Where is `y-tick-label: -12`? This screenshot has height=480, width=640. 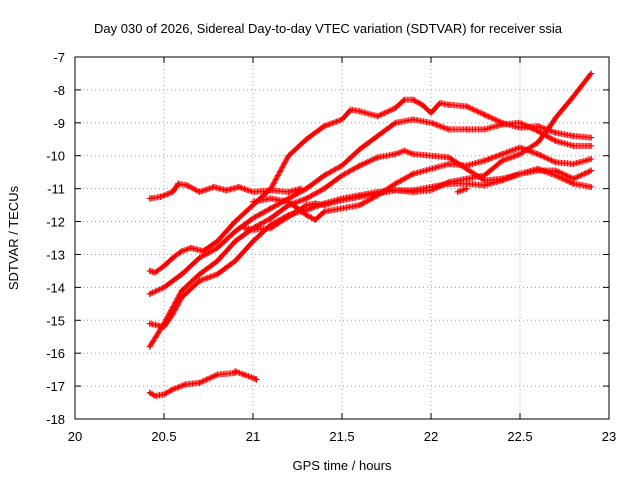 y-tick-label: -12 is located at coordinates (55, 222).